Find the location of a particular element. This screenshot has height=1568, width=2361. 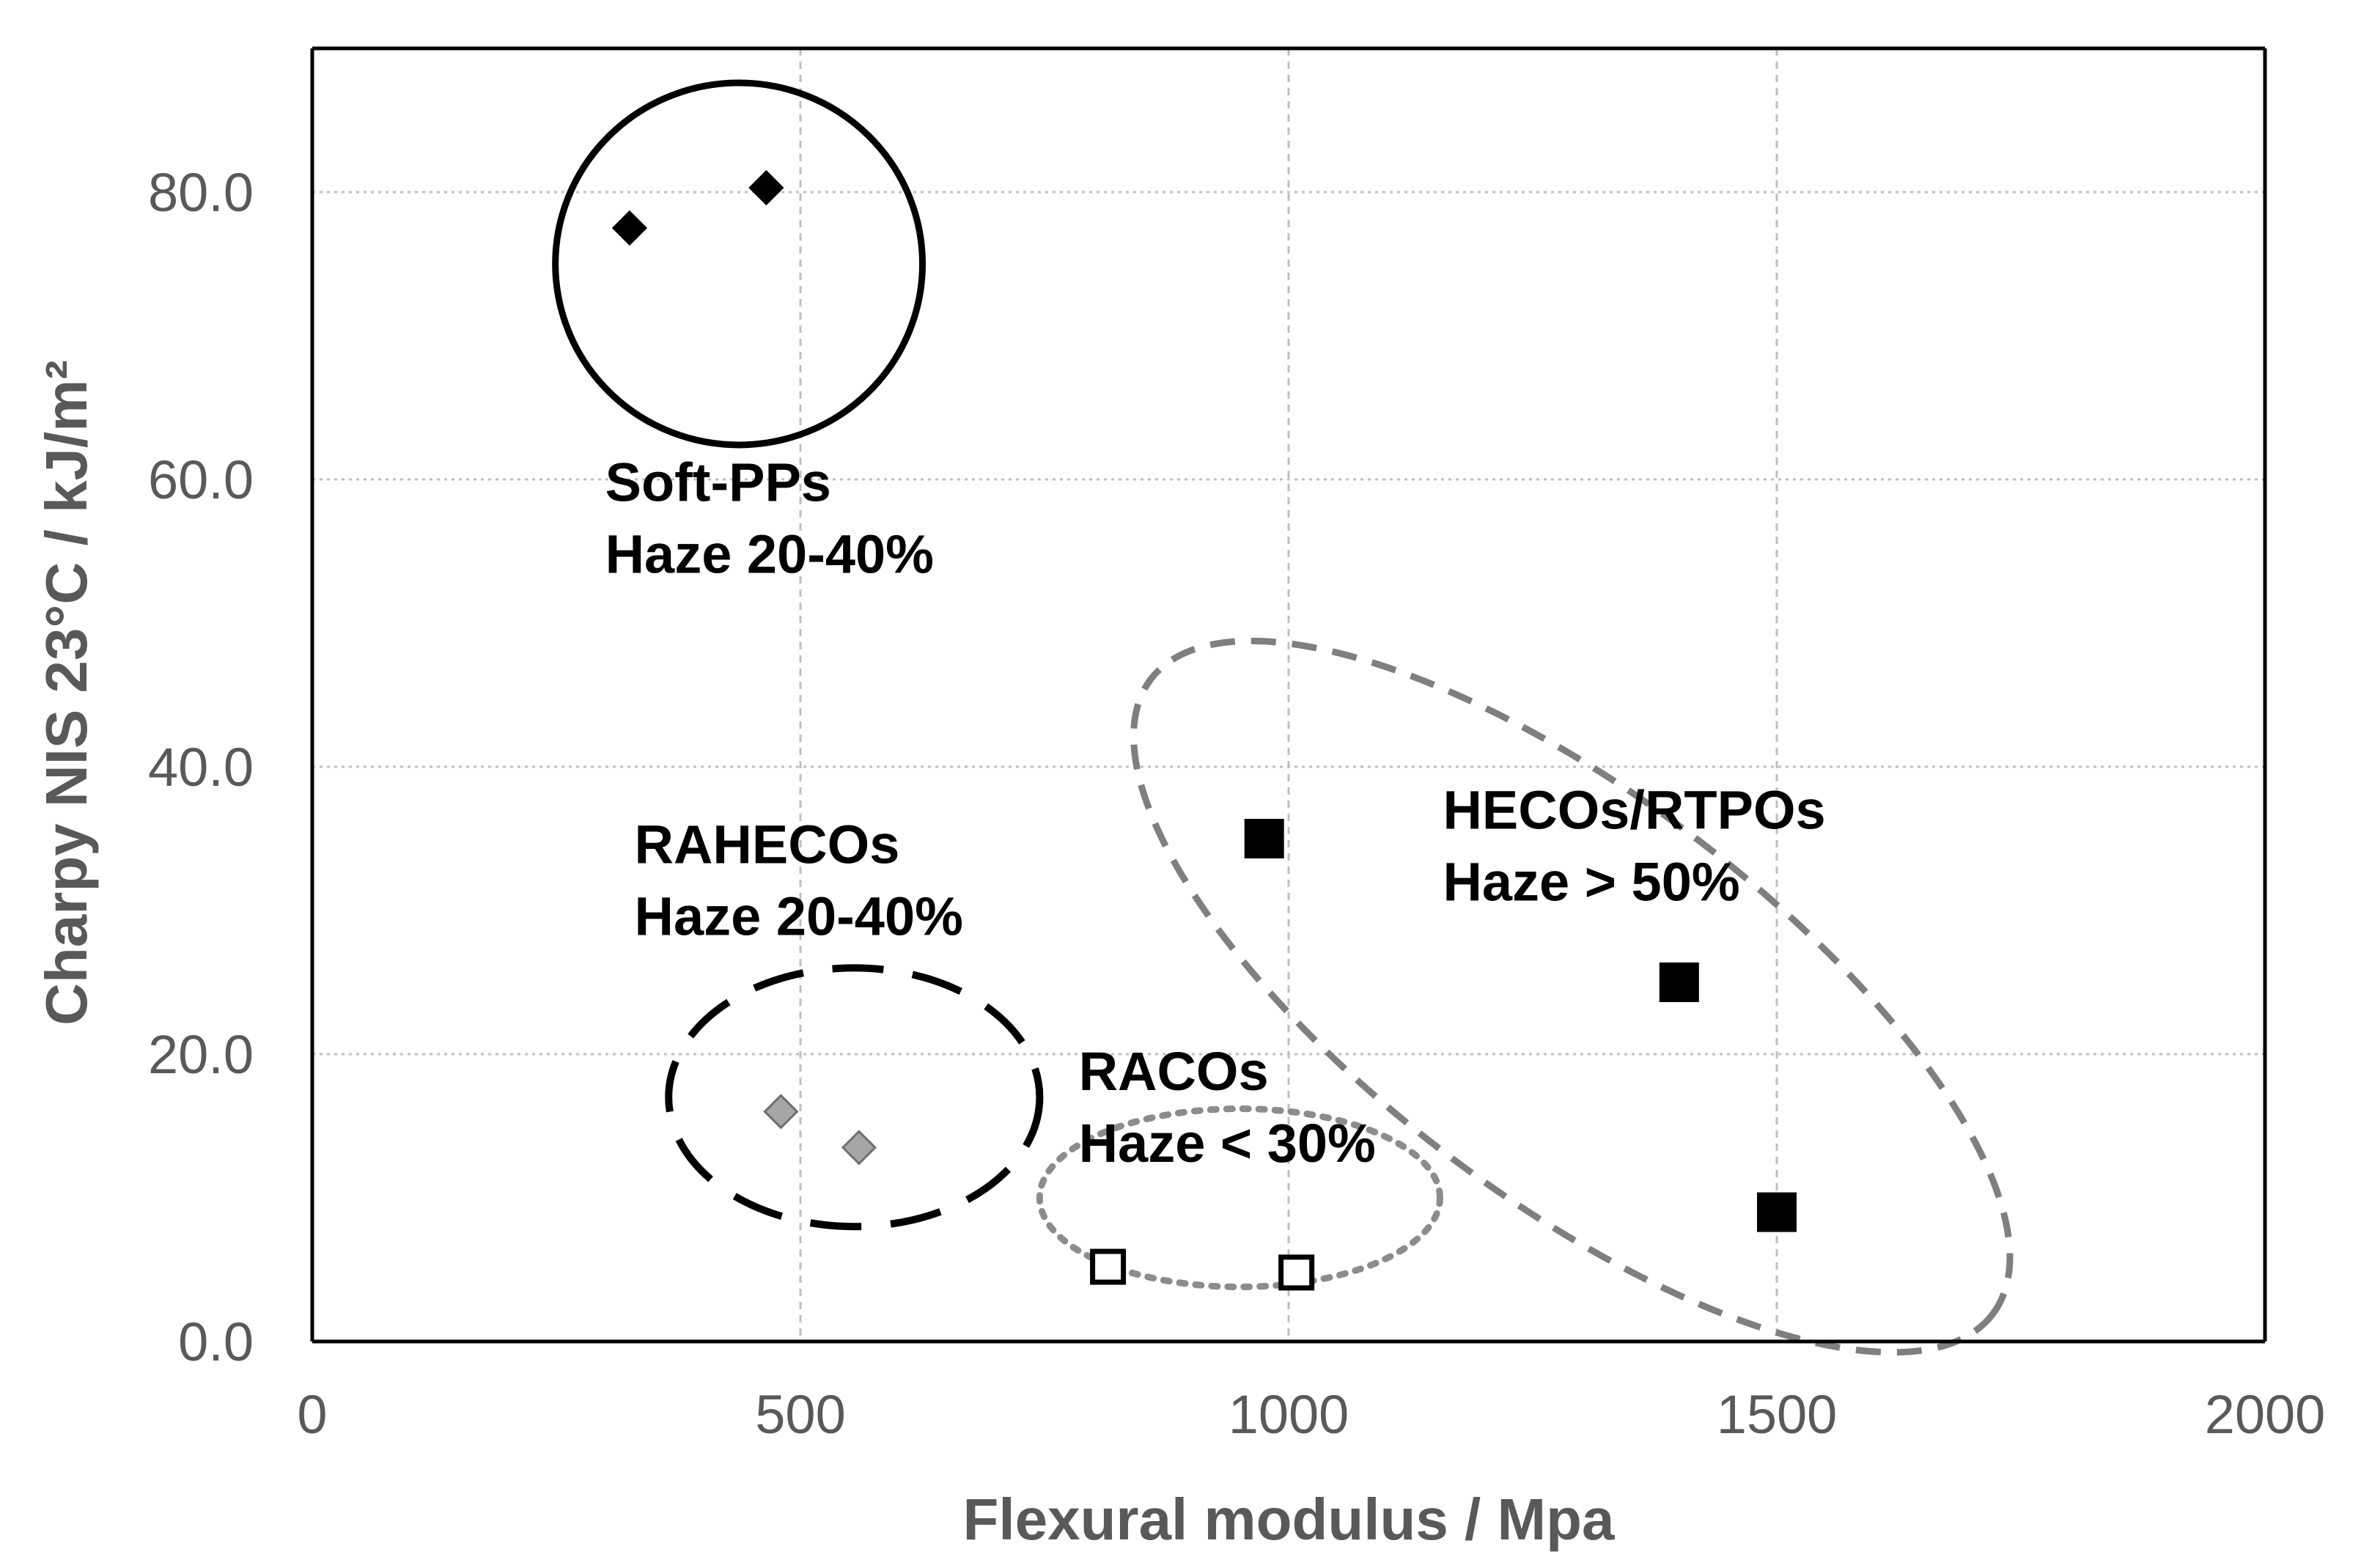

hecos-rtpos-label-line: HECOs/RTPOs is located at coordinates (1634, 809).